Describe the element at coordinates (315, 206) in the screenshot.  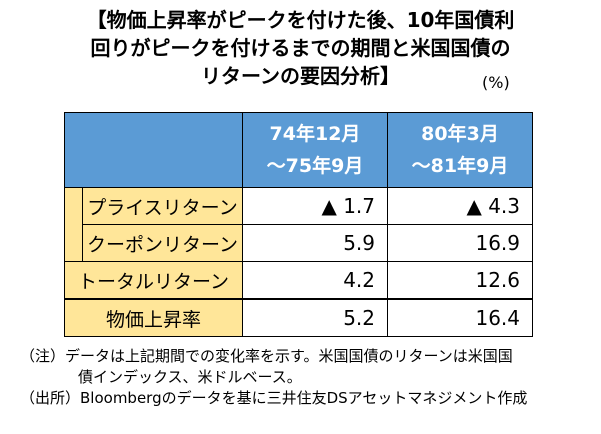
I see `price-return-period-1: ▲ 1.7` at that location.